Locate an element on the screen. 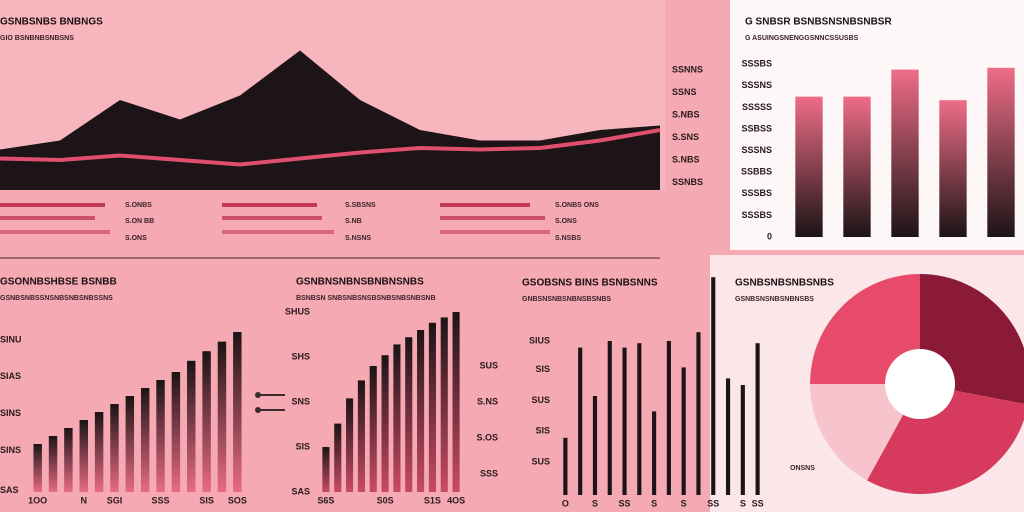  chart-title: GSNBNSNBNSBNBNSNBS is located at coordinates (360, 282).